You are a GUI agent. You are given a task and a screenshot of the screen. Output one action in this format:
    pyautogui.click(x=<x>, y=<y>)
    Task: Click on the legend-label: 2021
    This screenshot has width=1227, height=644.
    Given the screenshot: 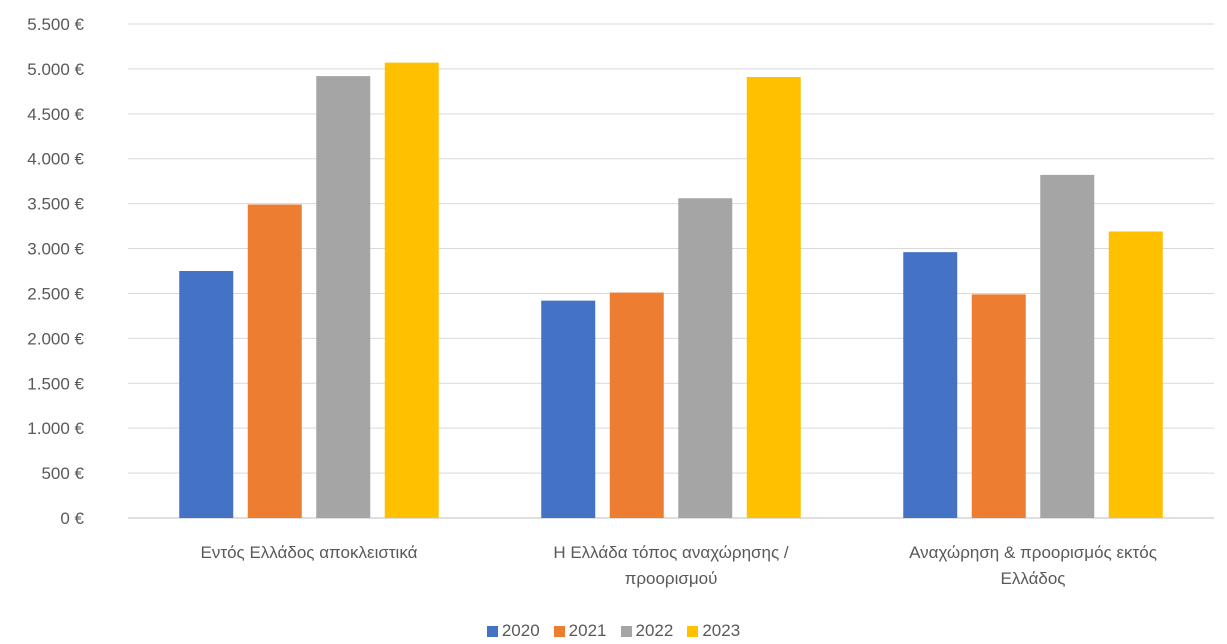 What is the action you would take?
    pyautogui.click(x=587, y=630)
    